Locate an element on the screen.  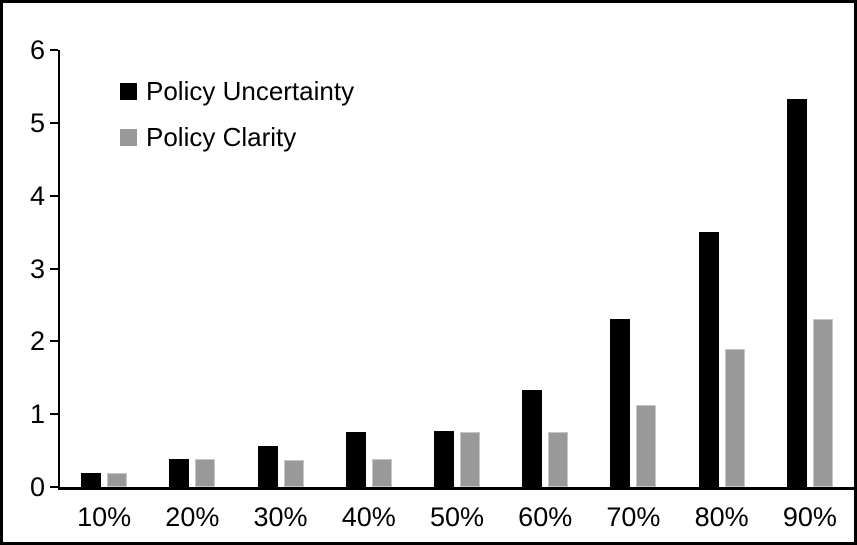
x-tick-label: 30% is located at coordinates (280, 517).